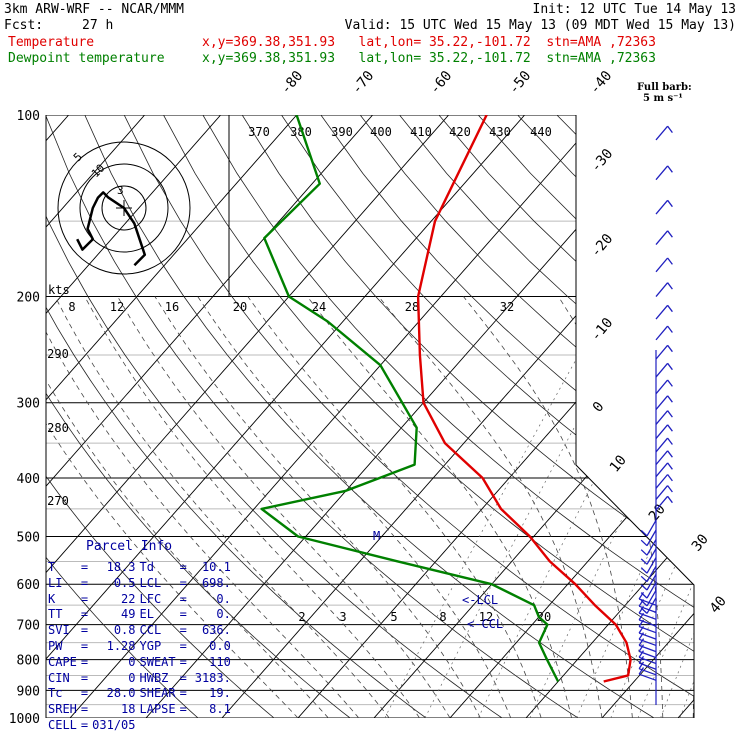 This screenshot has width=740, height=740. Describe the element at coordinates (216, 630) in the screenshot. I see `parcel-value: 636.` at that location.